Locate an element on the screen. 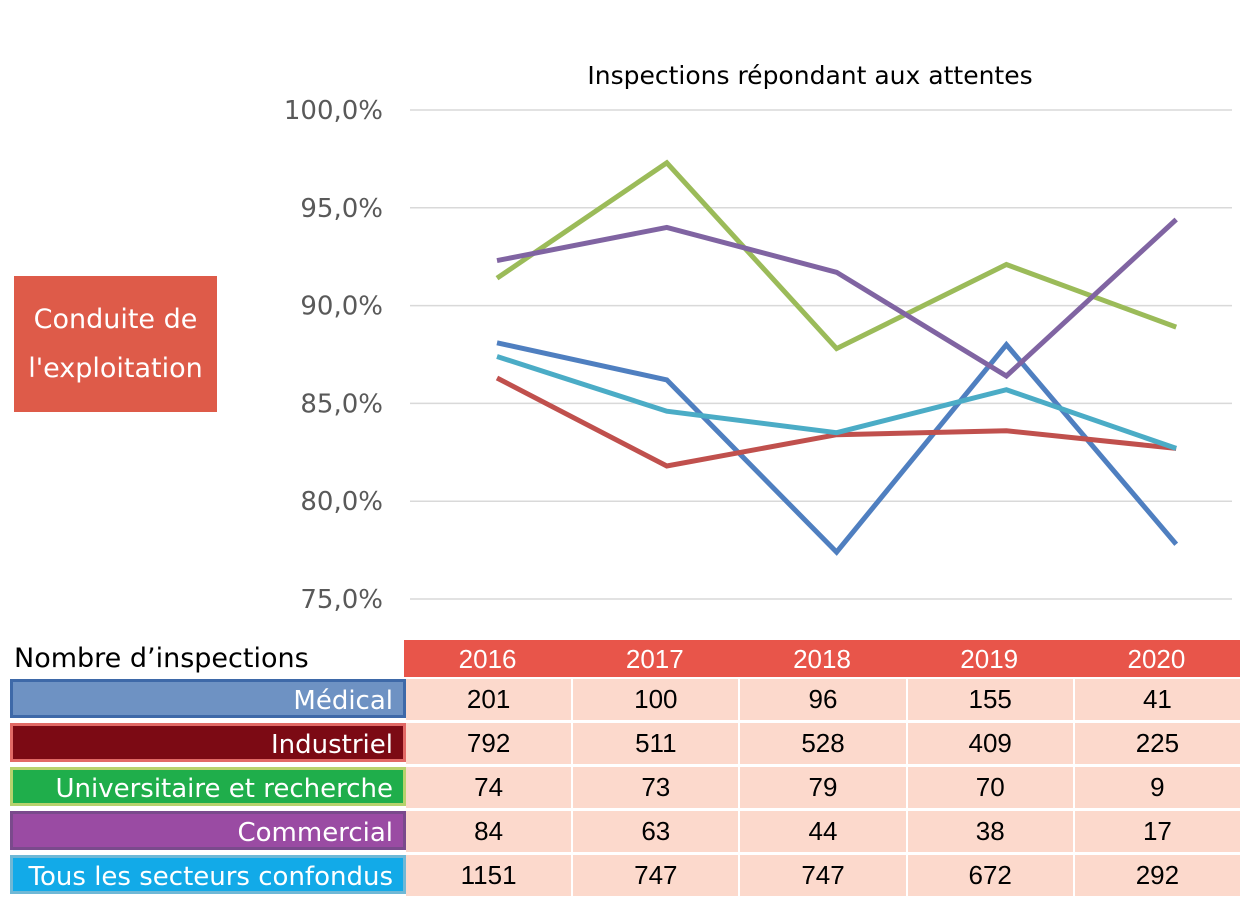 The image size is (1248, 901). row-label-text: Industriel is located at coordinates (331, 745).